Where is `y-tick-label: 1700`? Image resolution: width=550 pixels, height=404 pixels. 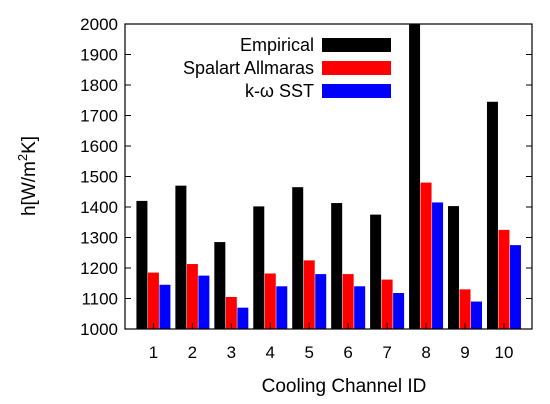 y-tick-label: 1700 is located at coordinates (99, 116).